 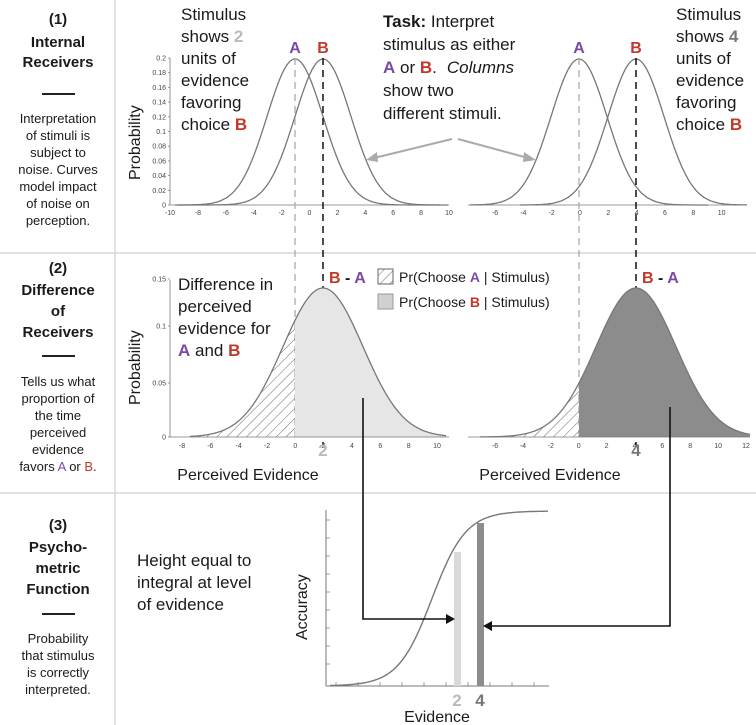 What do you see at coordinates (385, 276) in the screenshot?
I see `legend-swatch-choose-a` at bounding box center [385, 276].